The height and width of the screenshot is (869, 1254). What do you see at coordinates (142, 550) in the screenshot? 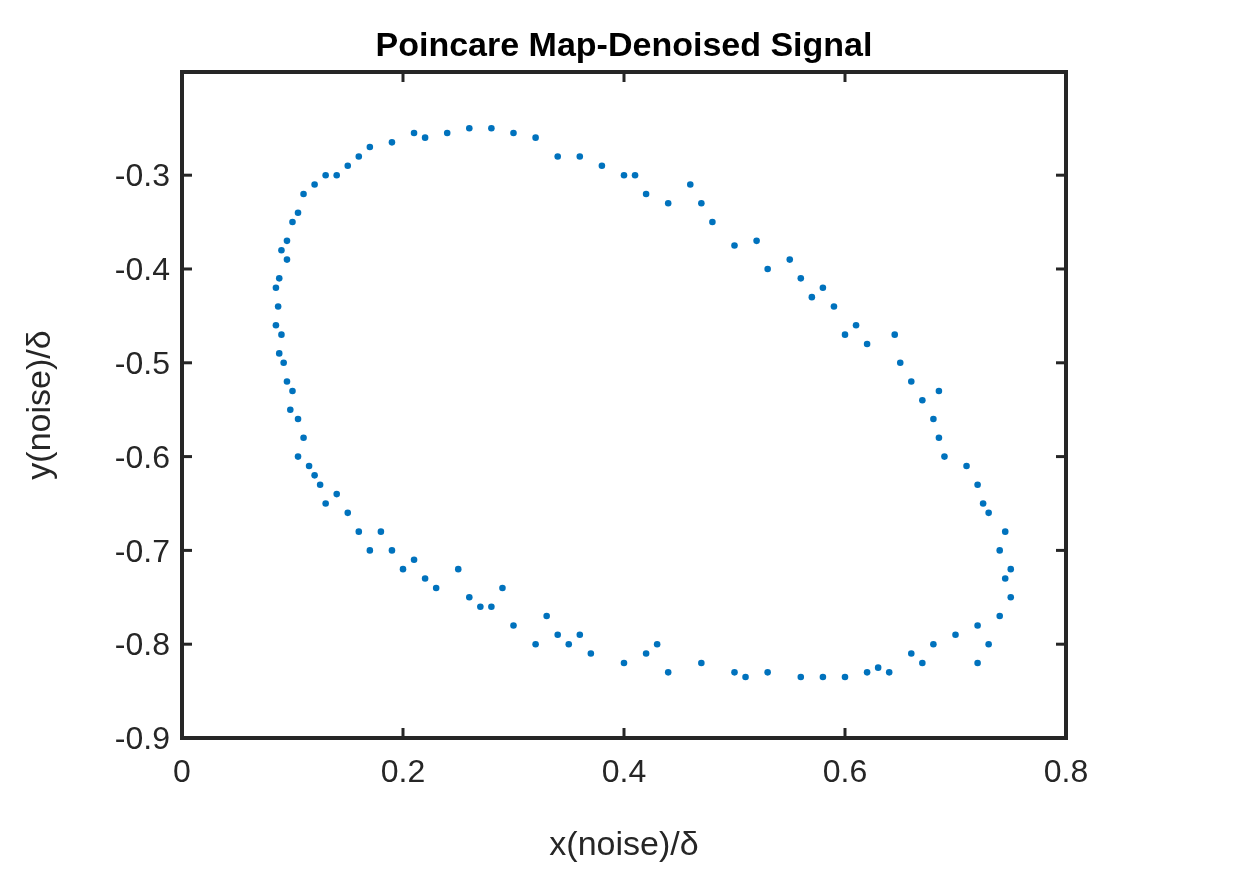
I see `y-tick-label: -0.7` at bounding box center [142, 550].